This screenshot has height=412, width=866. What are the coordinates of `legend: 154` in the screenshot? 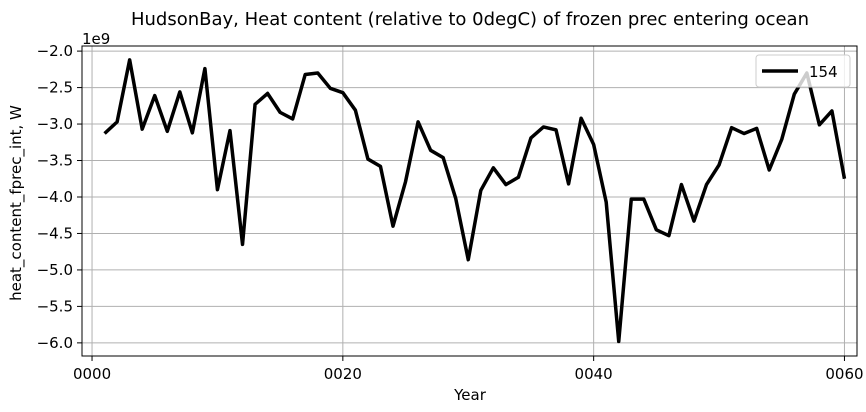 It's located at (803, 71).